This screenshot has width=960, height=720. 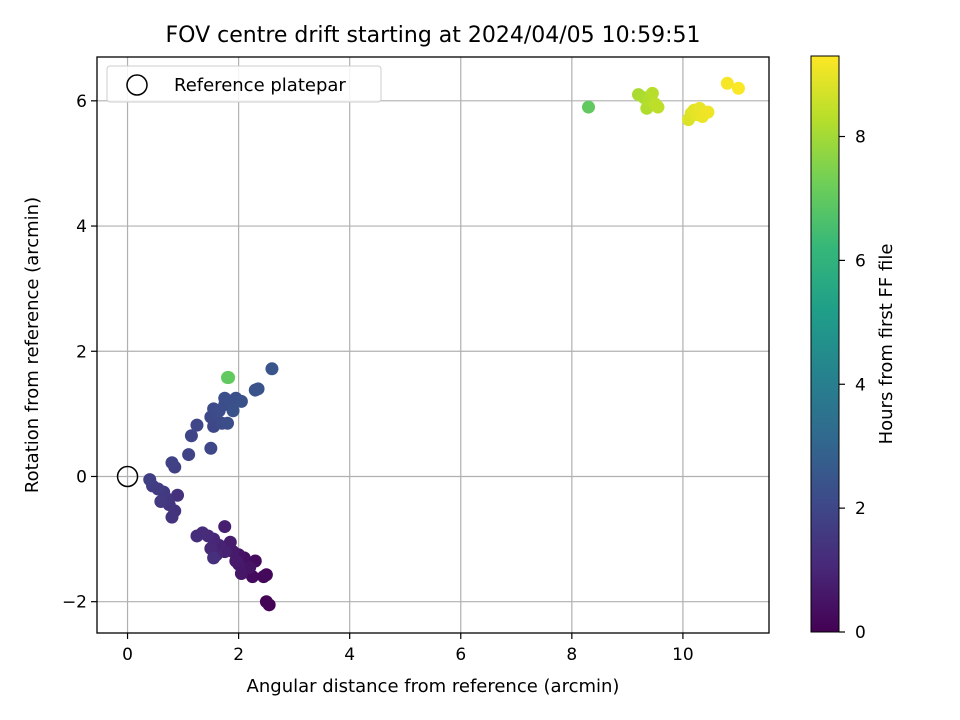 What do you see at coordinates (852, 385) in the screenshot?
I see `colorbar-ticks: 0 2 4 6 8` at bounding box center [852, 385].